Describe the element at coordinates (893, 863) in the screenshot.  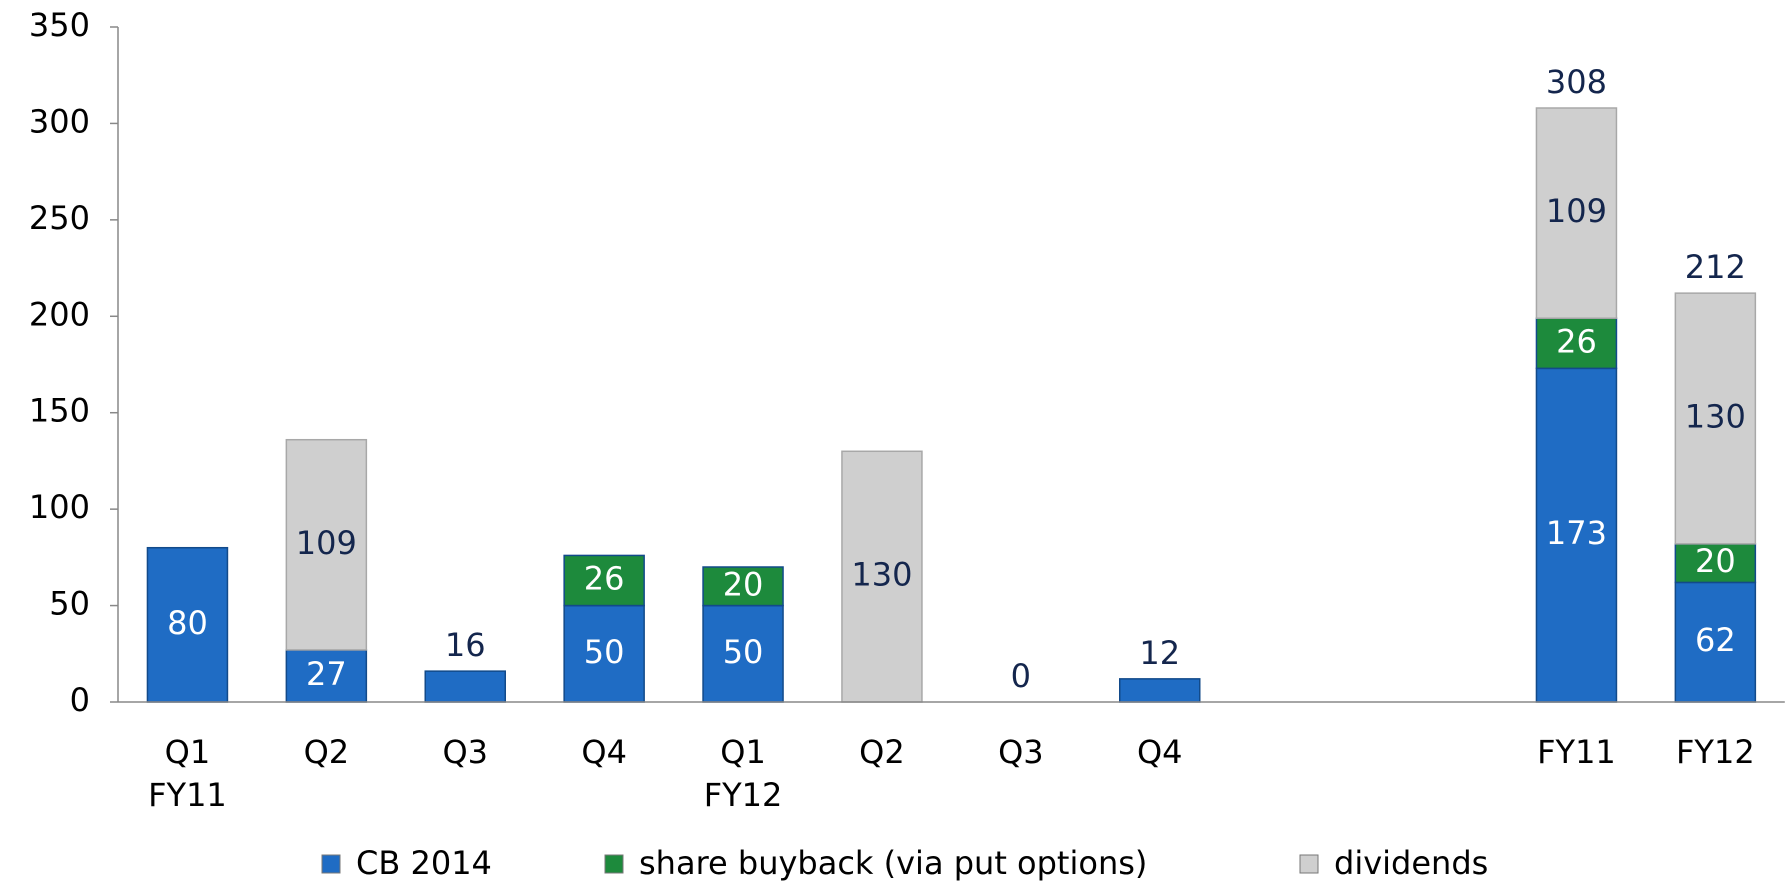
I see `legend-label: share buyback (via put options)` at that location.